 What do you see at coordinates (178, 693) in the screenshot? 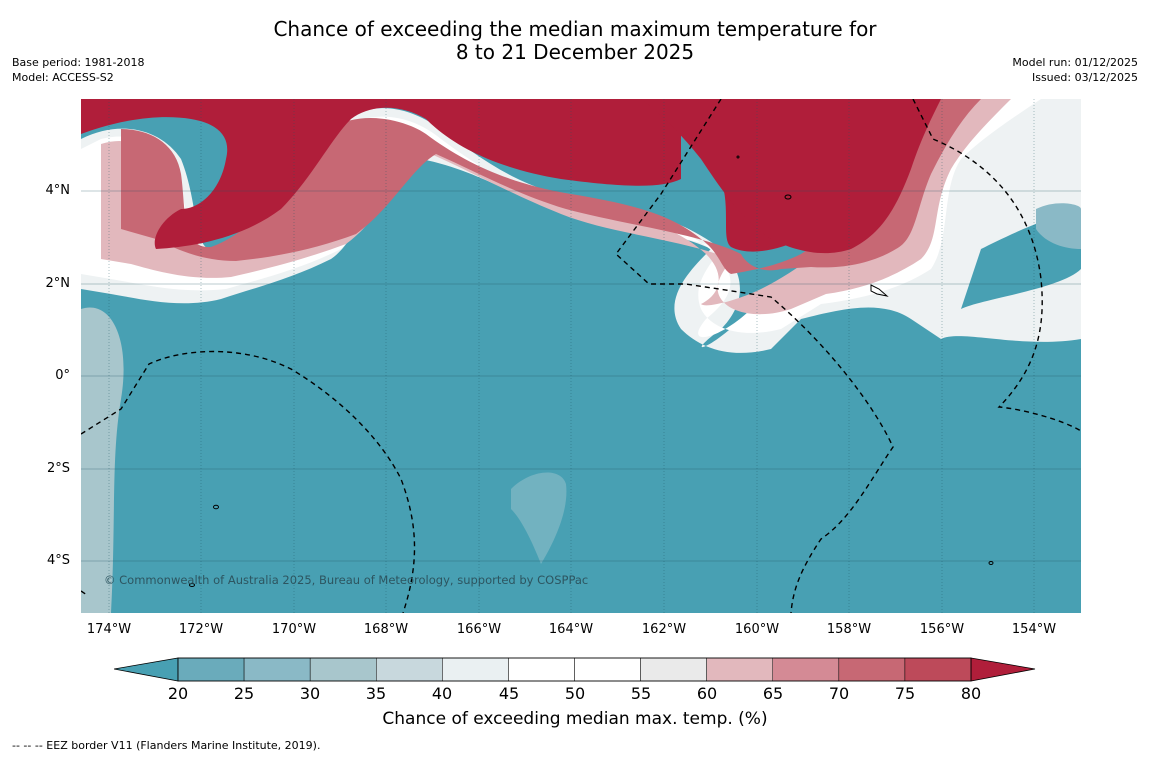
I see `cbar-tick-20: 20` at bounding box center [178, 693].